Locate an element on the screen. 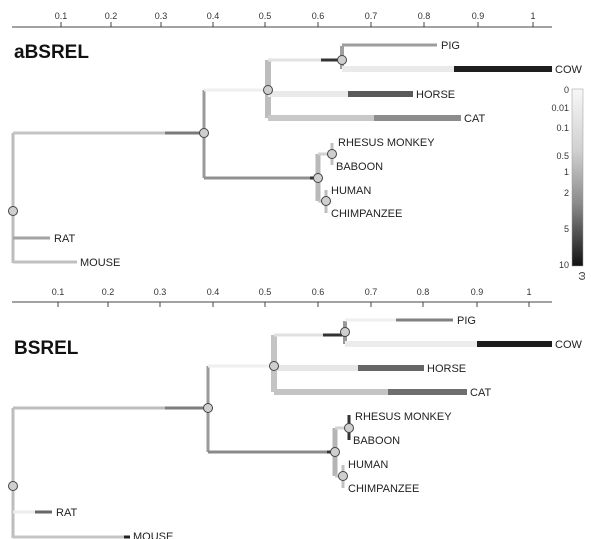  legend-tick: 0.1 is located at coordinates (562, 128).